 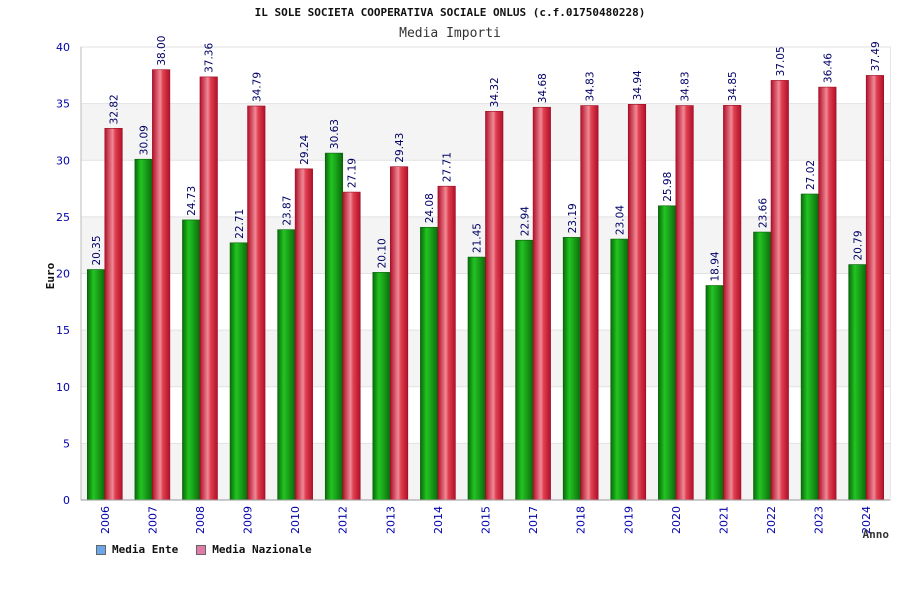 I want to click on y-tick-label: 5, so click(x=66, y=443).